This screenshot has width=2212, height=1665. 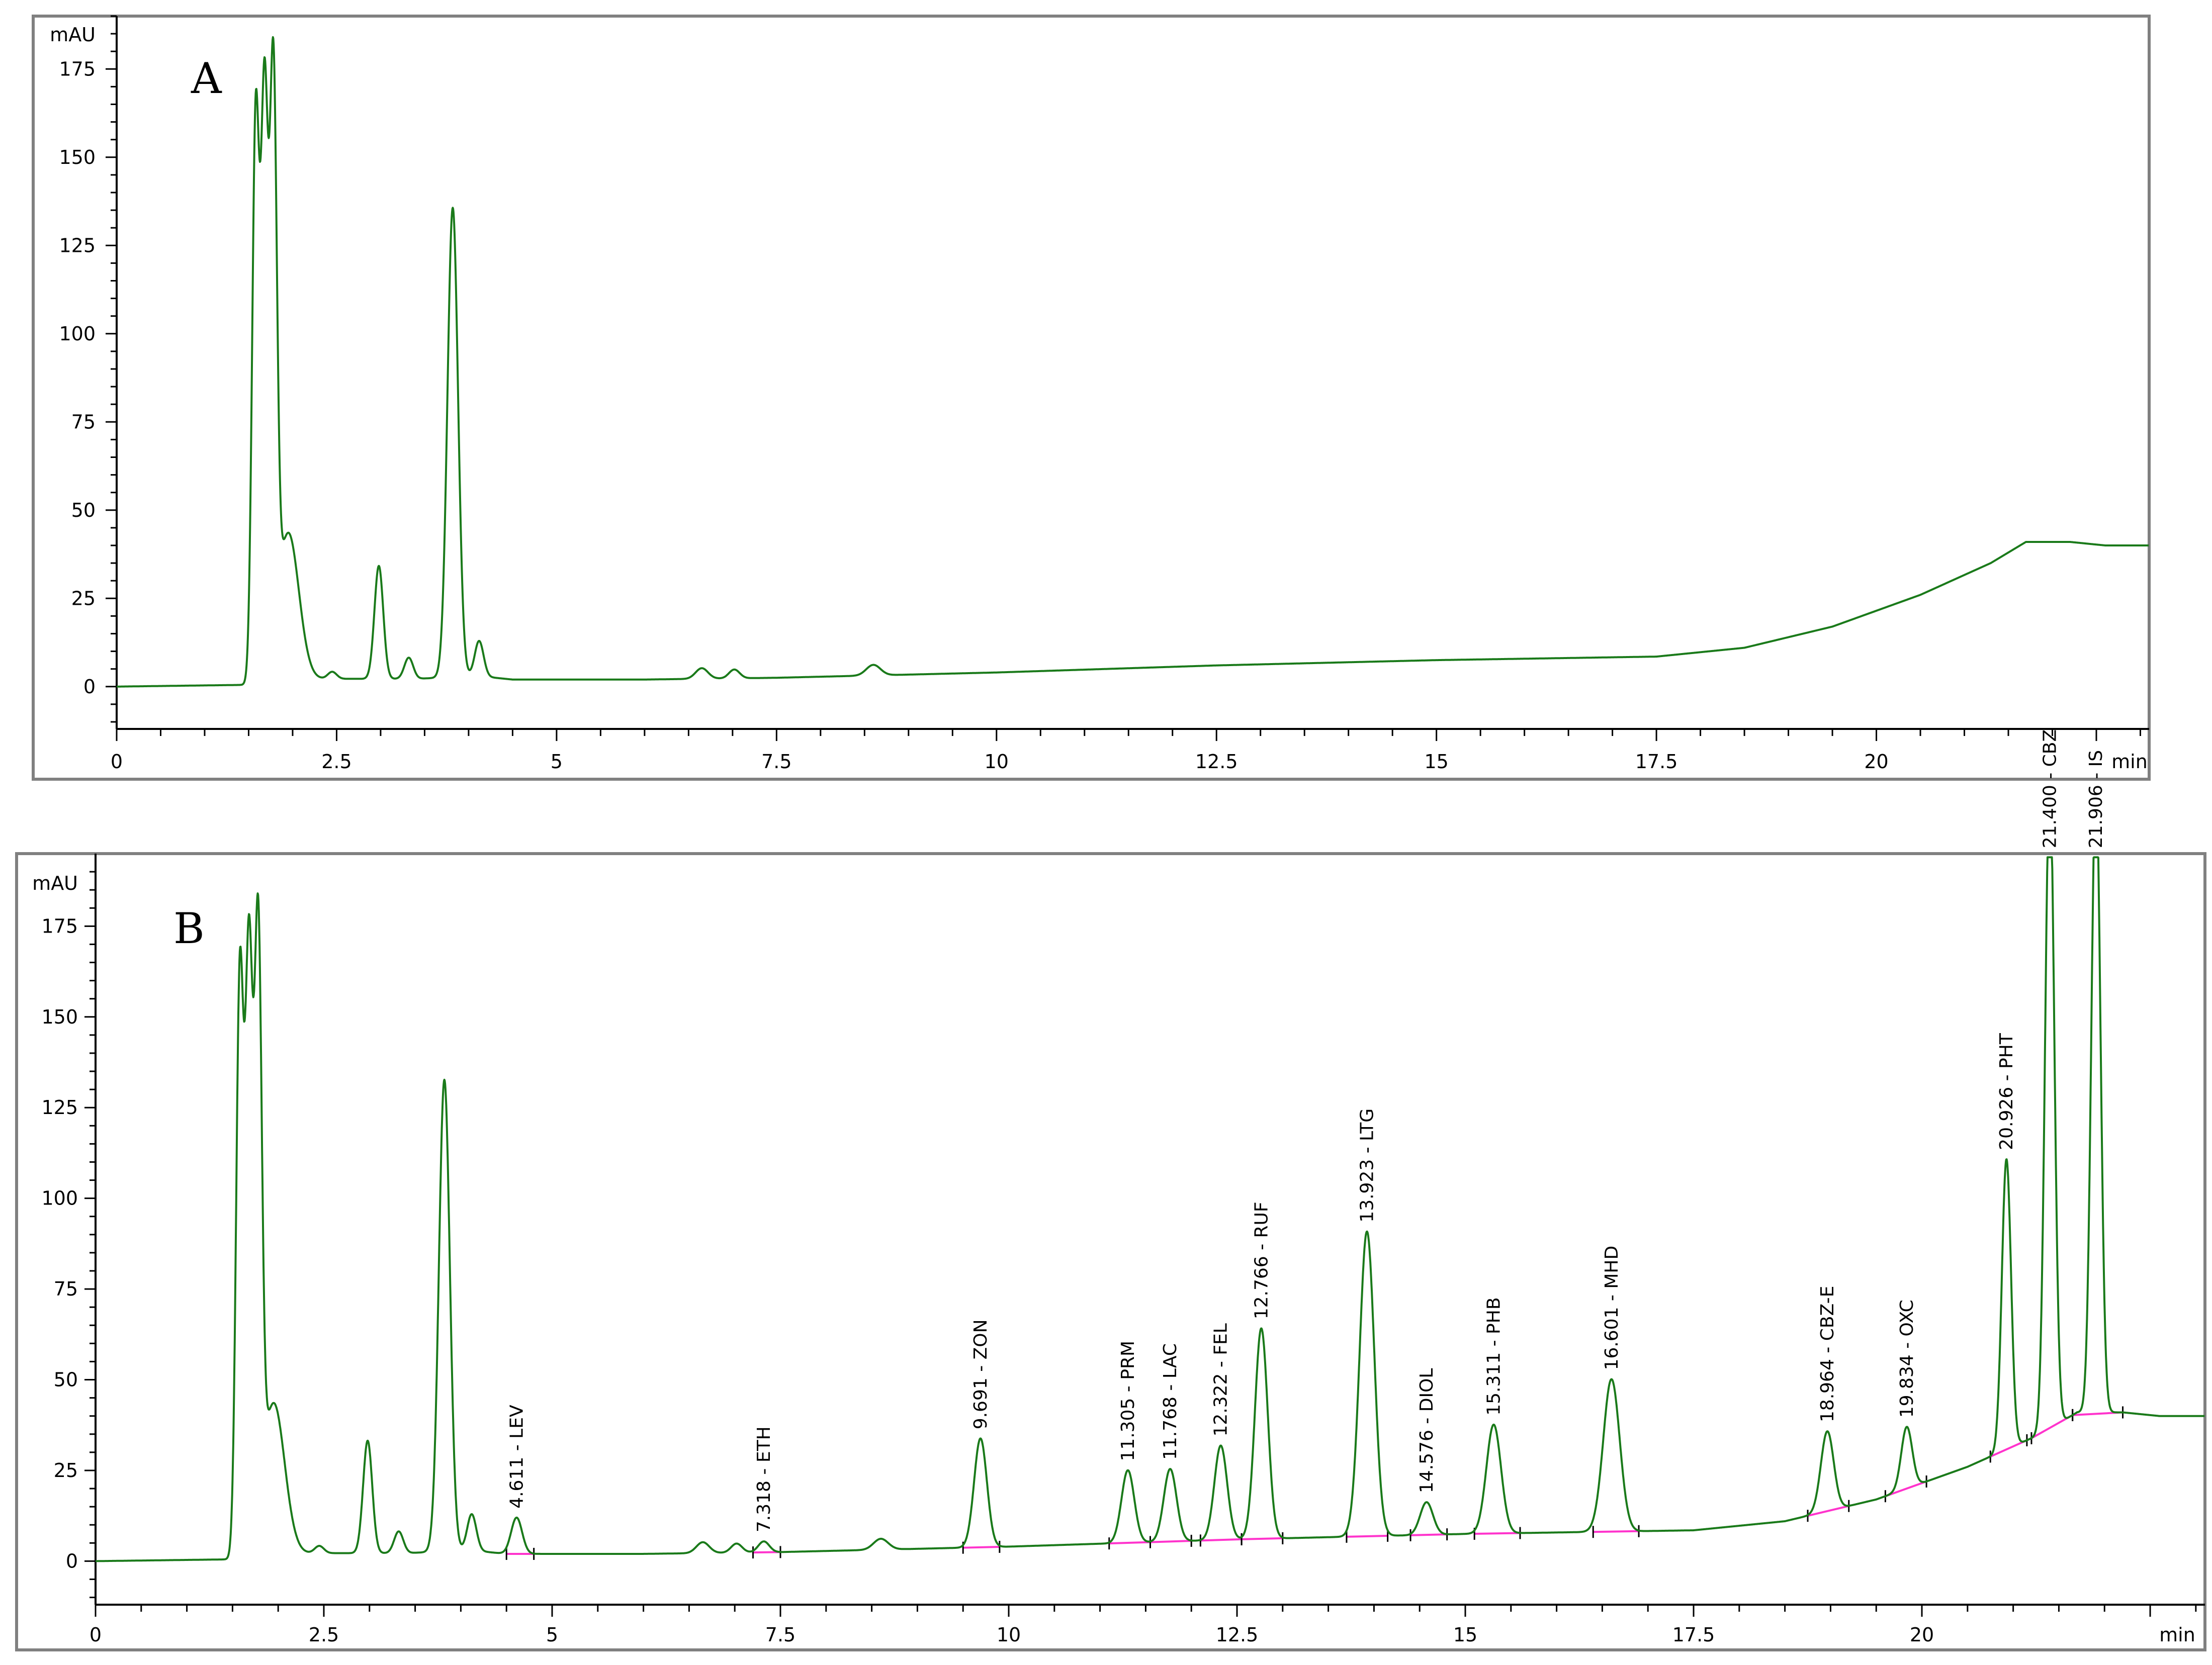 I want to click on peak-label: 4.611 - LEV, so click(x=516, y=1457).